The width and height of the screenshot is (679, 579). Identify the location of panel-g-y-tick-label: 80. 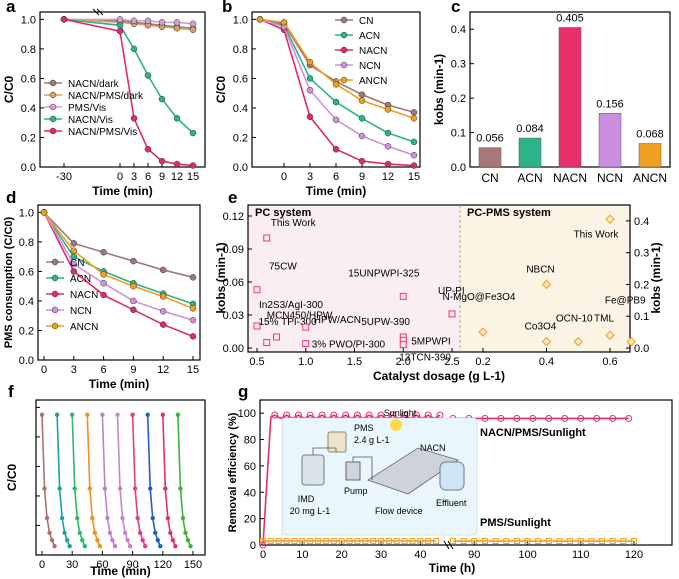
(250, 441).